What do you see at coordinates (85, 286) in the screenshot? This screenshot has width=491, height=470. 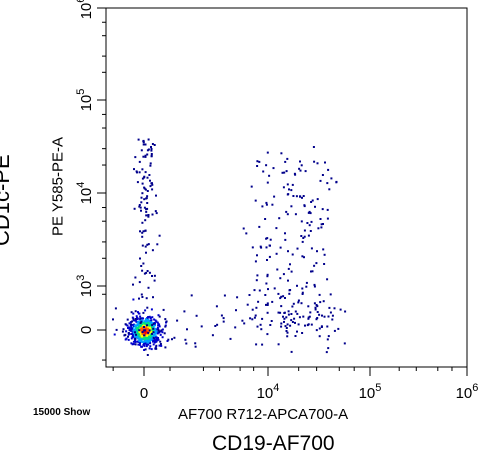 I see `y-tick-group: 103` at bounding box center [85, 286].